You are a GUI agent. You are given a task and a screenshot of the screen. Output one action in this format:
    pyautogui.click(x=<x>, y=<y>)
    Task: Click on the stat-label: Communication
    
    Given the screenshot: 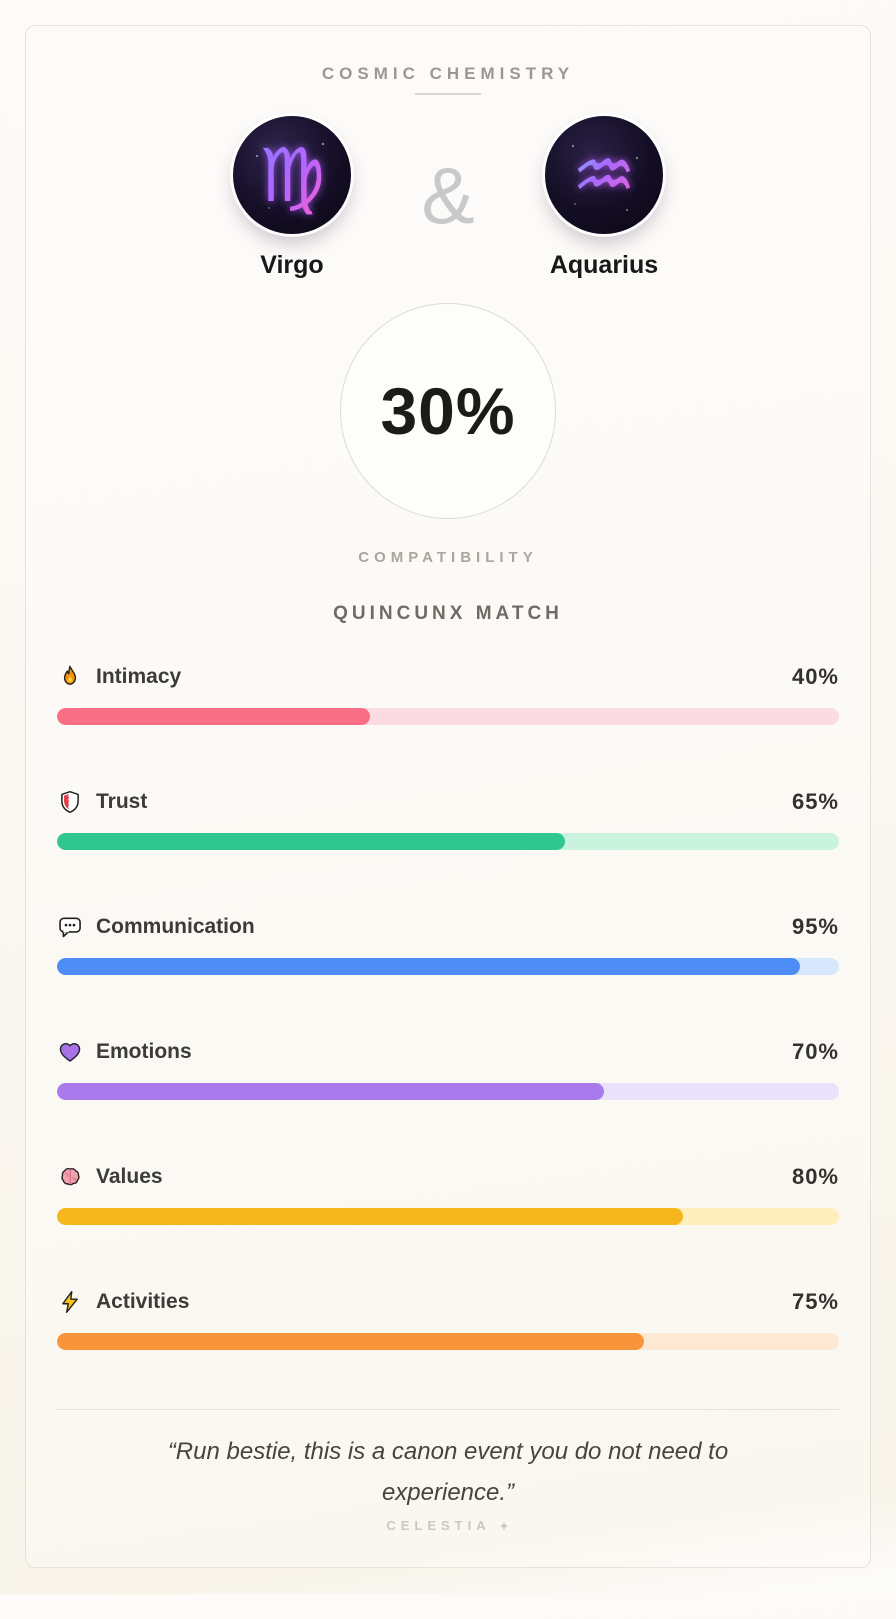 What is the action you would take?
    pyautogui.click(x=175, y=926)
    